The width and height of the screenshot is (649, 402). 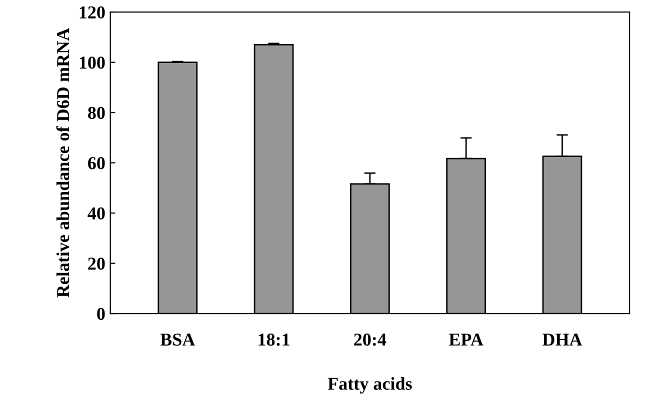 What do you see at coordinates (562, 340) in the screenshot?
I see `x-tick-label: DHA` at bounding box center [562, 340].